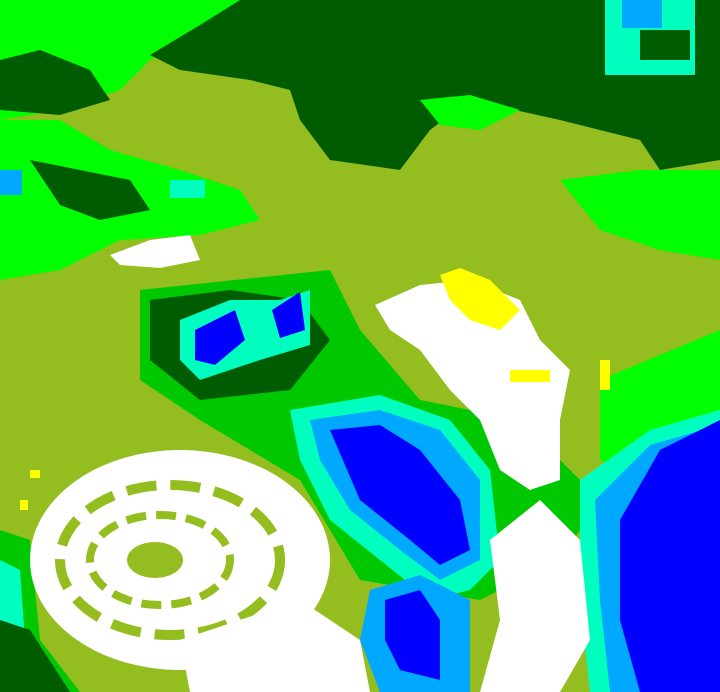  What do you see at coordinates (35, 656) in the screenshot?
I see `dark-green-bottom-left` at bounding box center [35, 656].